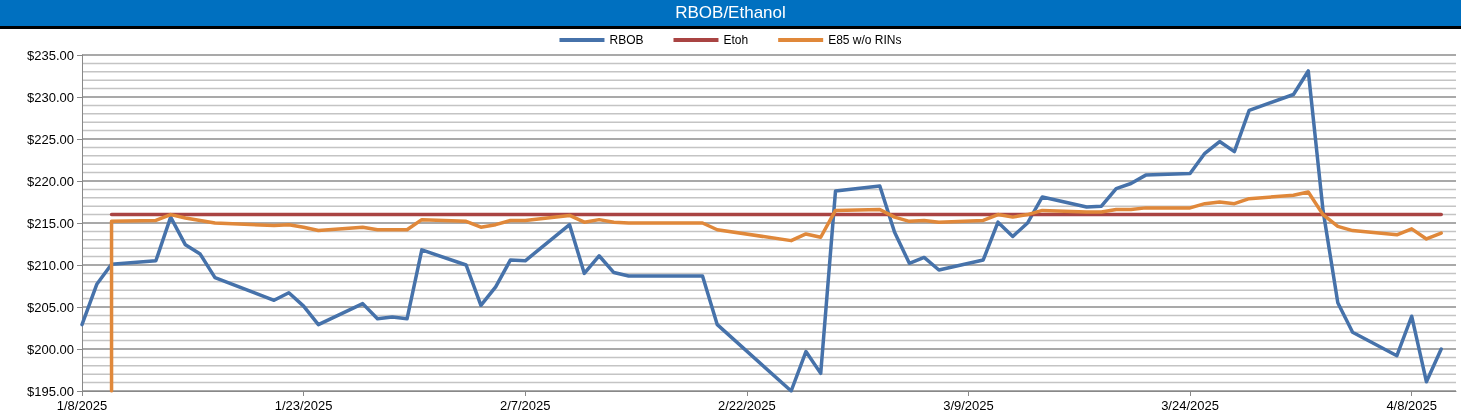  What do you see at coordinates (50, 55) in the screenshot?
I see `y-tick-label: $235.00` at bounding box center [50, 55].